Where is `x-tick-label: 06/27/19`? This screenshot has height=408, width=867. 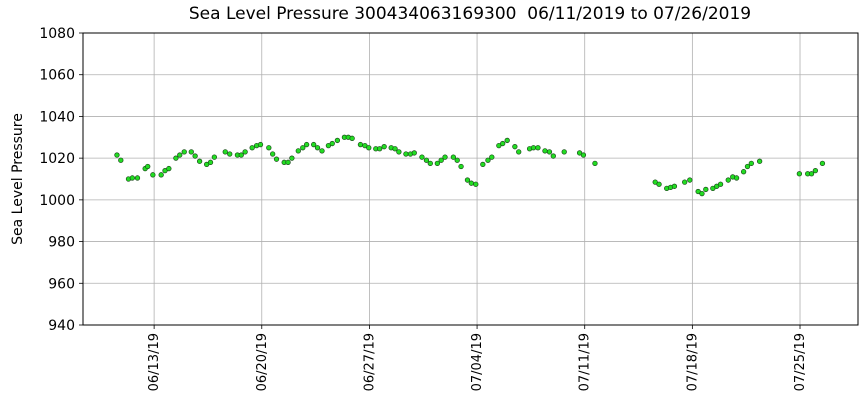 x-tick-label: 06/27/19 is located at coordinates (369, 362).